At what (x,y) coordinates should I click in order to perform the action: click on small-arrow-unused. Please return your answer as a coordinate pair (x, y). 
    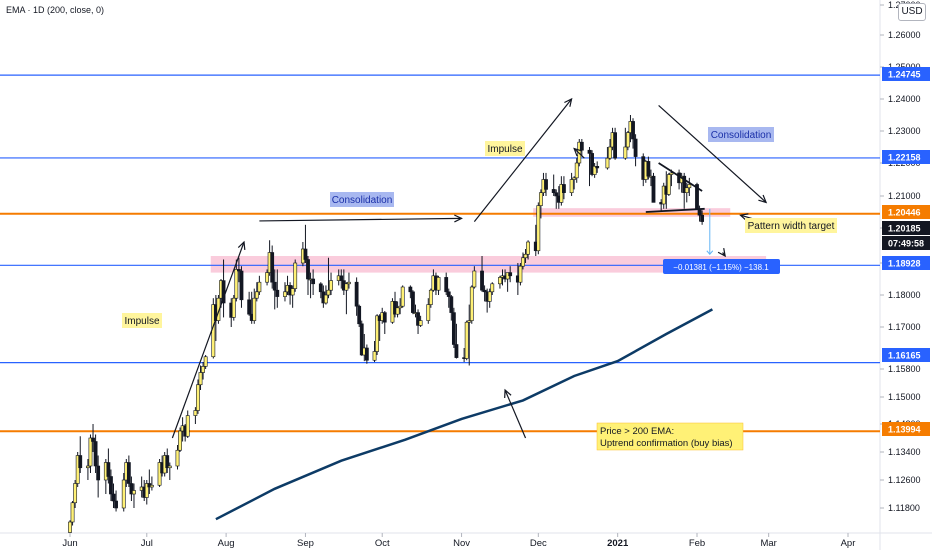
    Looking at the image, I should click on (579, 153).